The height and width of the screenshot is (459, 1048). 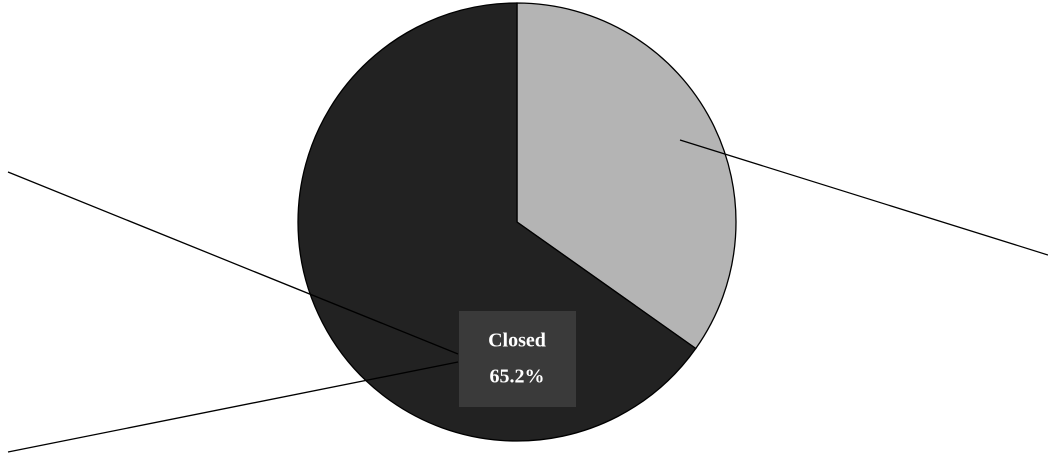 I want to click on slice-label: Closed, so click(x=517, y=341).